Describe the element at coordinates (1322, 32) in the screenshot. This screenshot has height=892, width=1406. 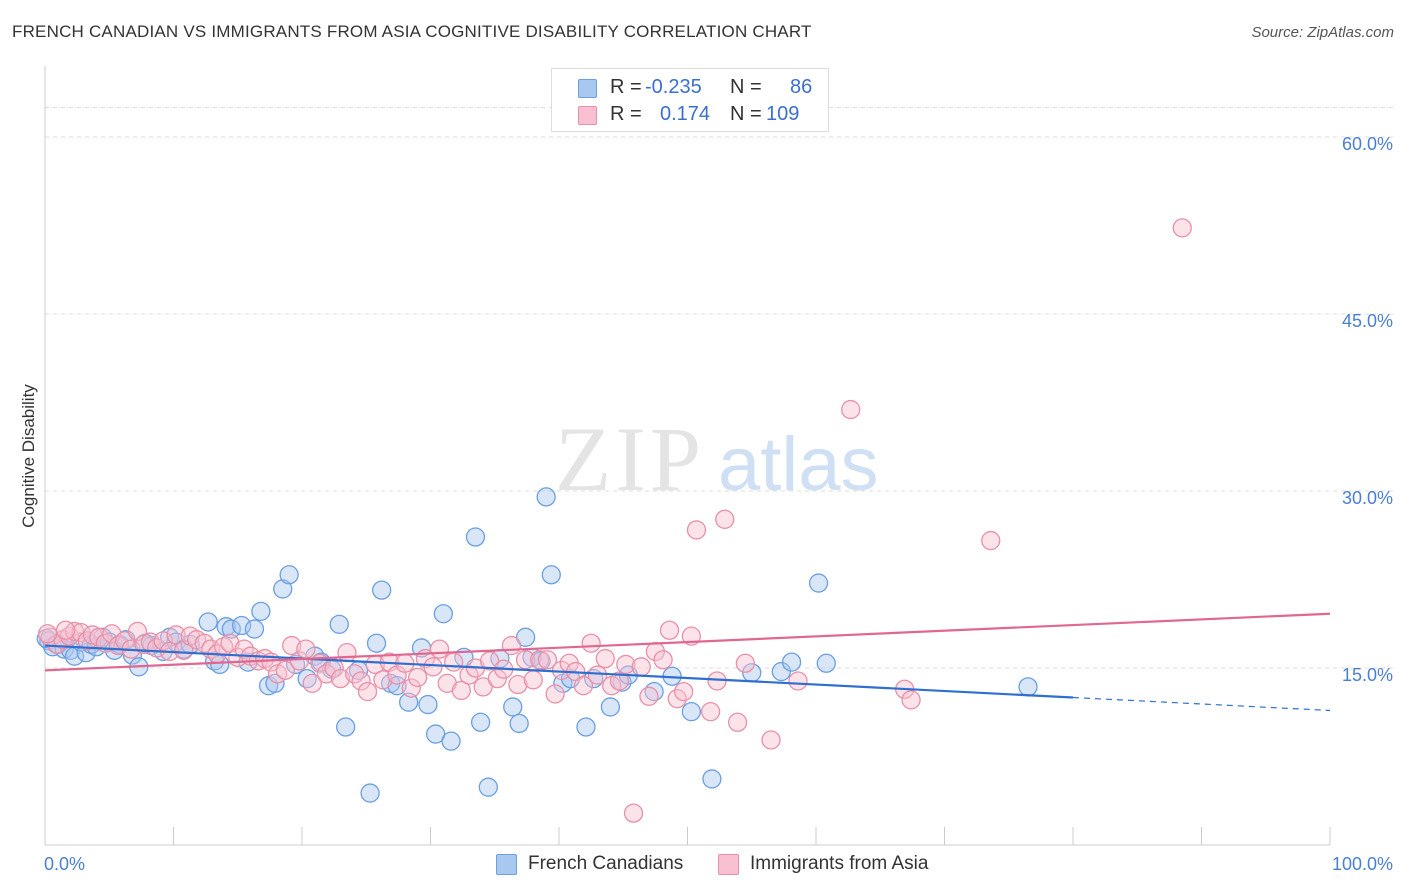
I see `chart-source: Source: ZipAtlas.com` at that location.